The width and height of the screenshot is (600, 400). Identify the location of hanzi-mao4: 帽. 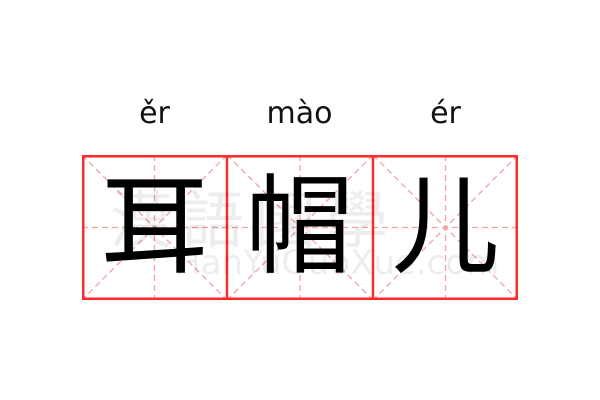
(299, 227).